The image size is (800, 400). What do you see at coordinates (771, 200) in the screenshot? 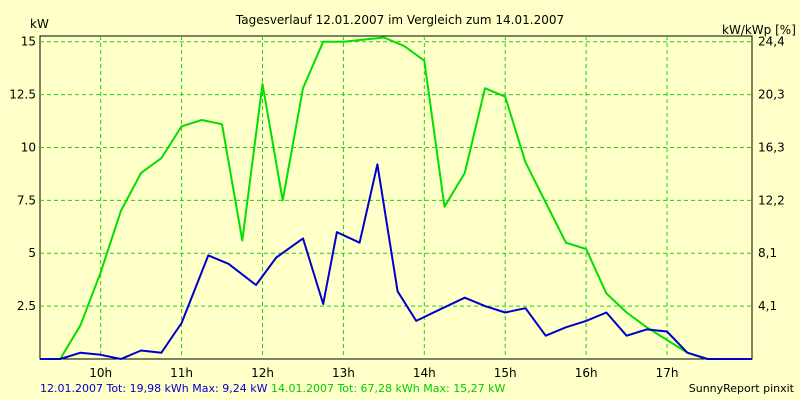
I see `y-tick-label-right: 12,2` at bounding box center [771, 200].